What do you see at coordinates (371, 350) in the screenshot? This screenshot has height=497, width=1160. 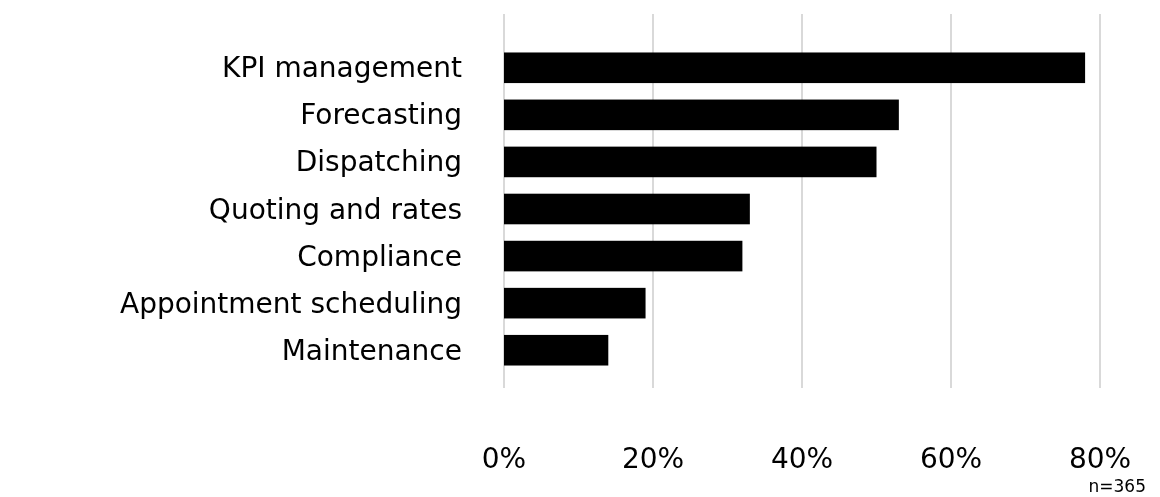 I see `y-tick-label: Maintenance` at bounding box center [371, 350].